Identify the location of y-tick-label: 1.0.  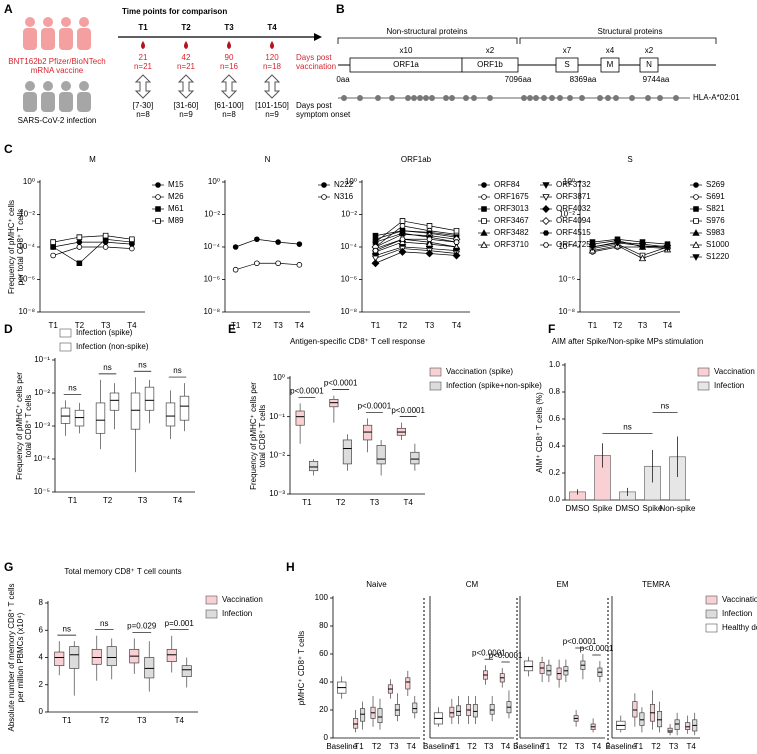
(555, 364).